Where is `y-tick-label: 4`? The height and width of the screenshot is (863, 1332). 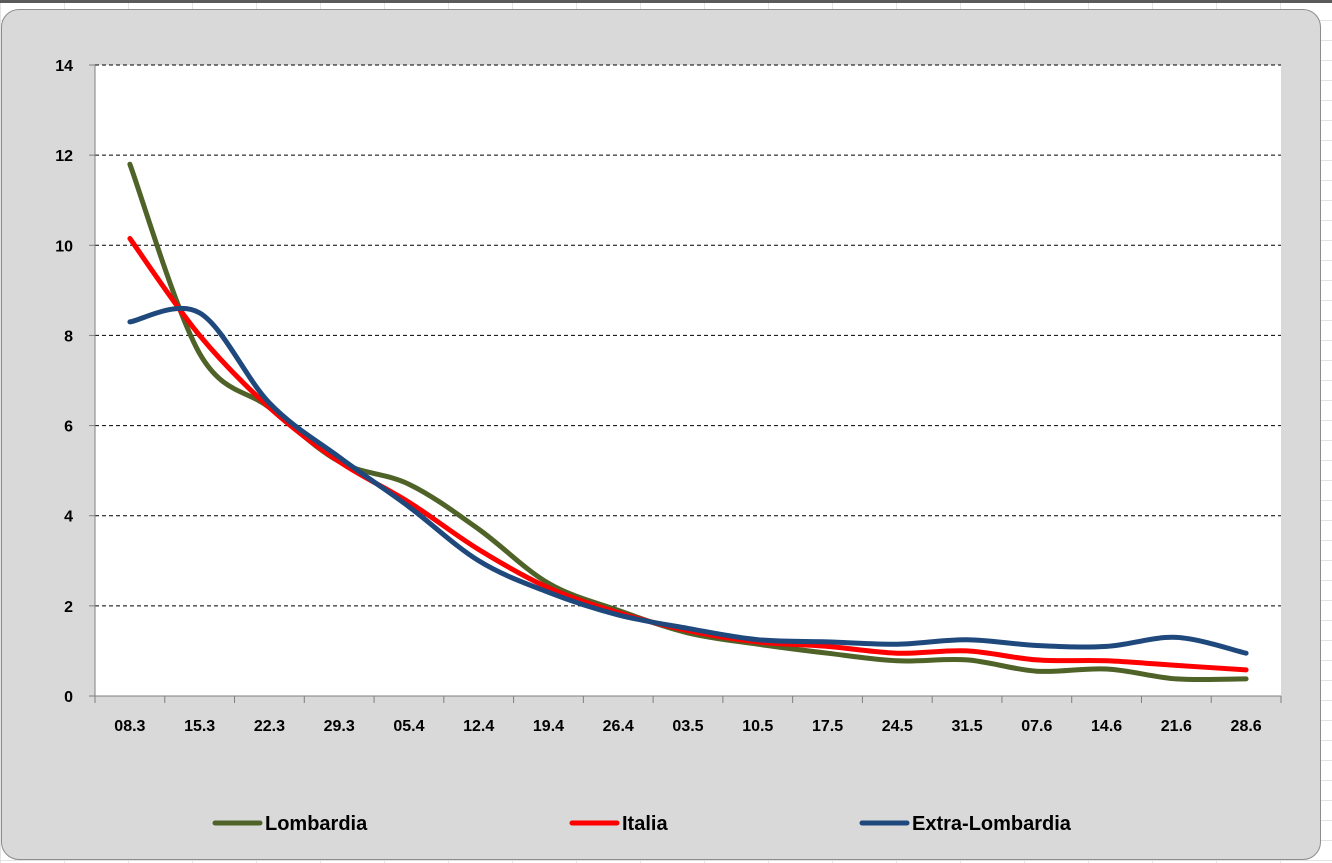
y-tick-label: 4 is located at coordinates (68, 517).